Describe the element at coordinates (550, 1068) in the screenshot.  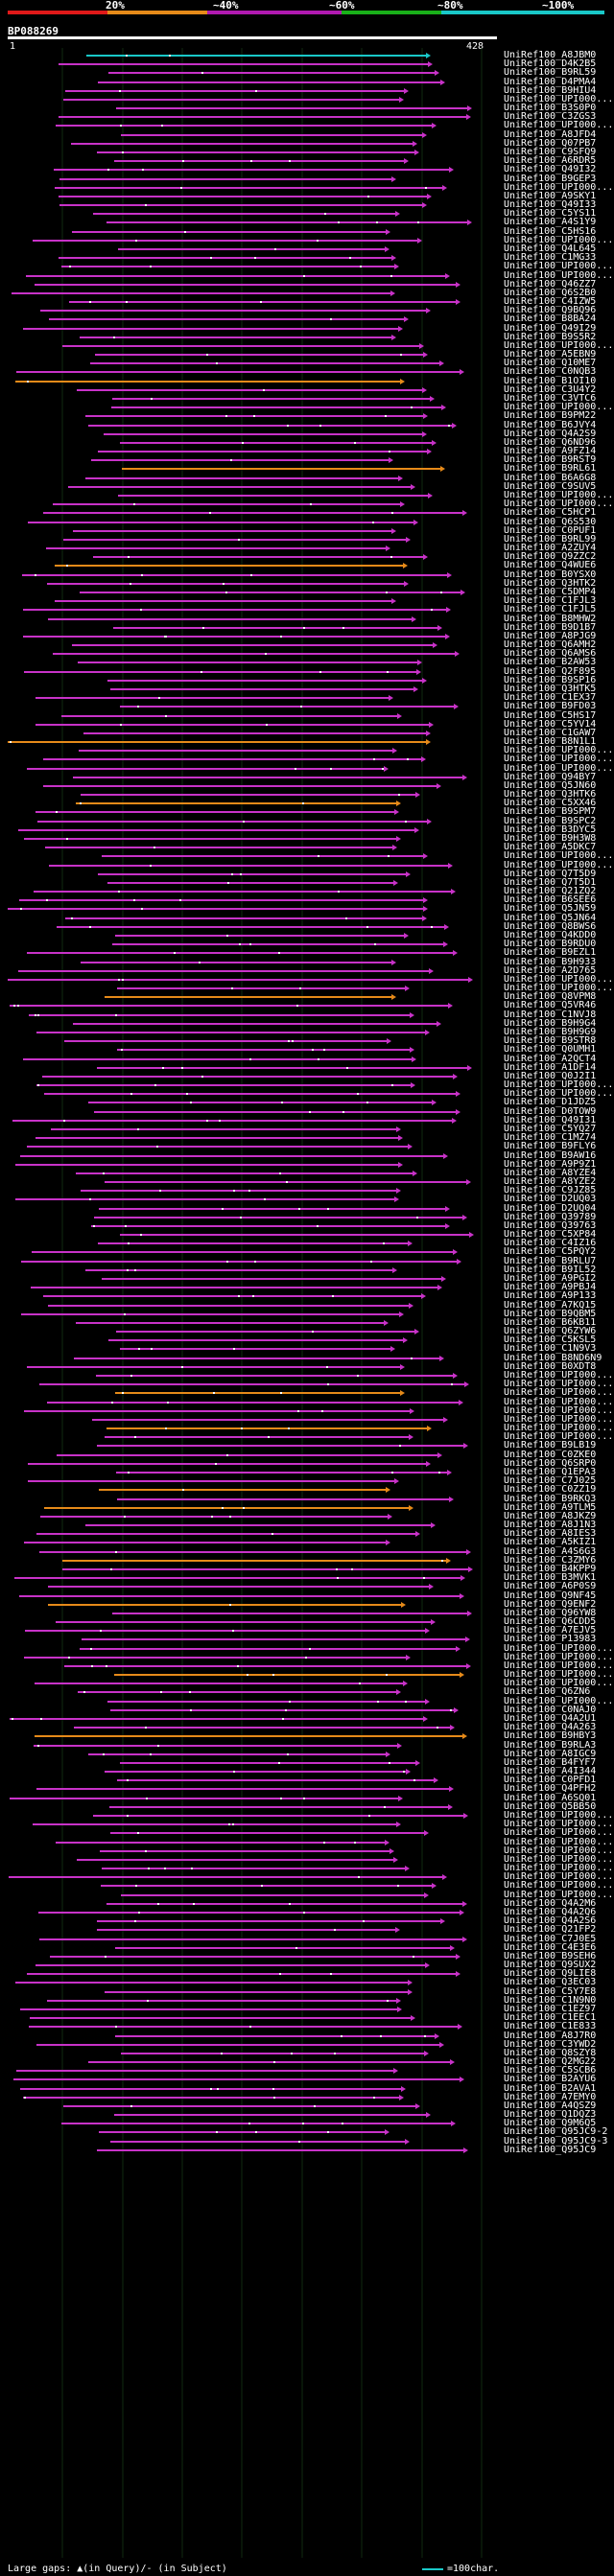
I see `hit-label: UniRef100_A1DF14` at that location.